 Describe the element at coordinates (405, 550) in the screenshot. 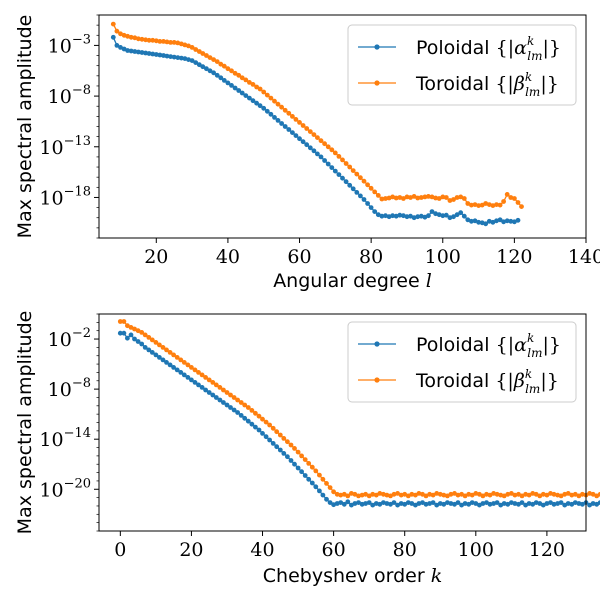

I see `c1-x-tick-label: 80` at that location.